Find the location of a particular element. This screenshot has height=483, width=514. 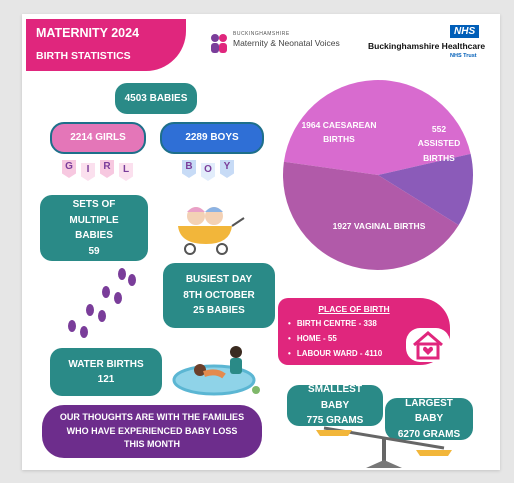

scale-illustration is located at coordinates (384, 447).